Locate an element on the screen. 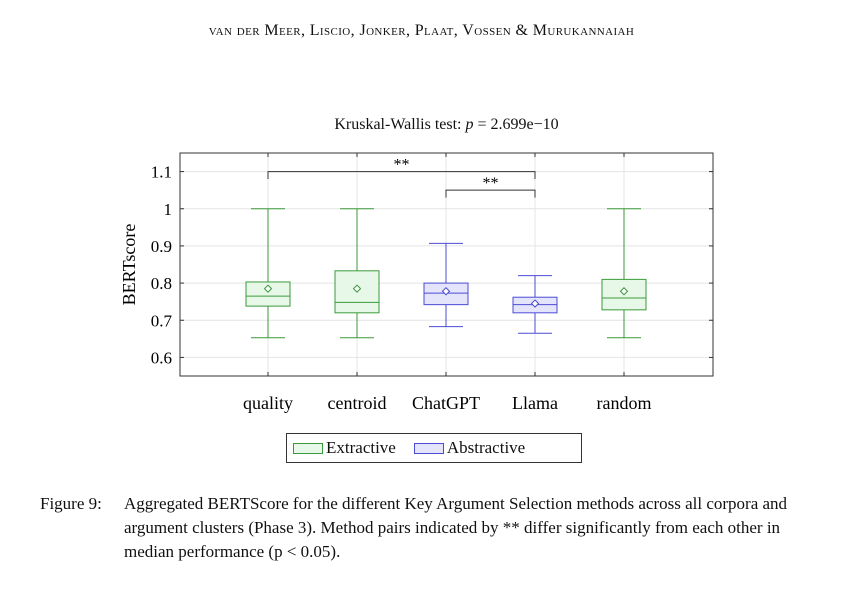 This screenshot has height=593, width=843. chart-title: Kruskal-Wallis test: p = 2.699e−10 is located at coordinates (446, 125).